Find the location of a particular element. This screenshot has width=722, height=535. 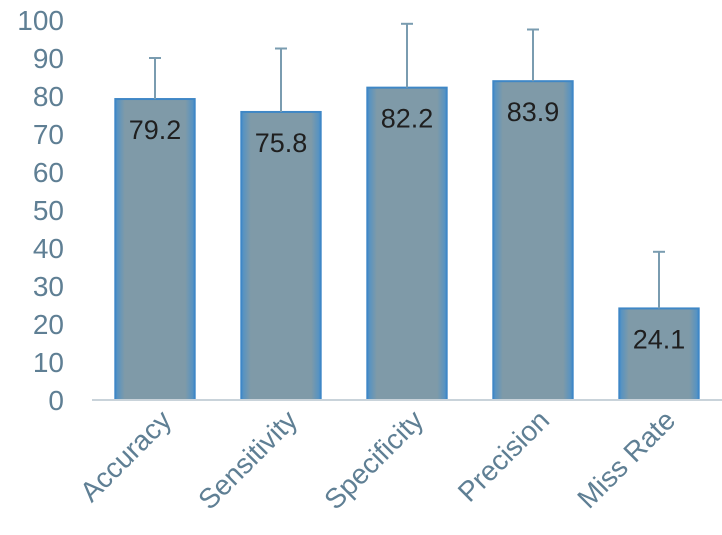

y-tick-label: 70 is located at coordinates (48, 134).